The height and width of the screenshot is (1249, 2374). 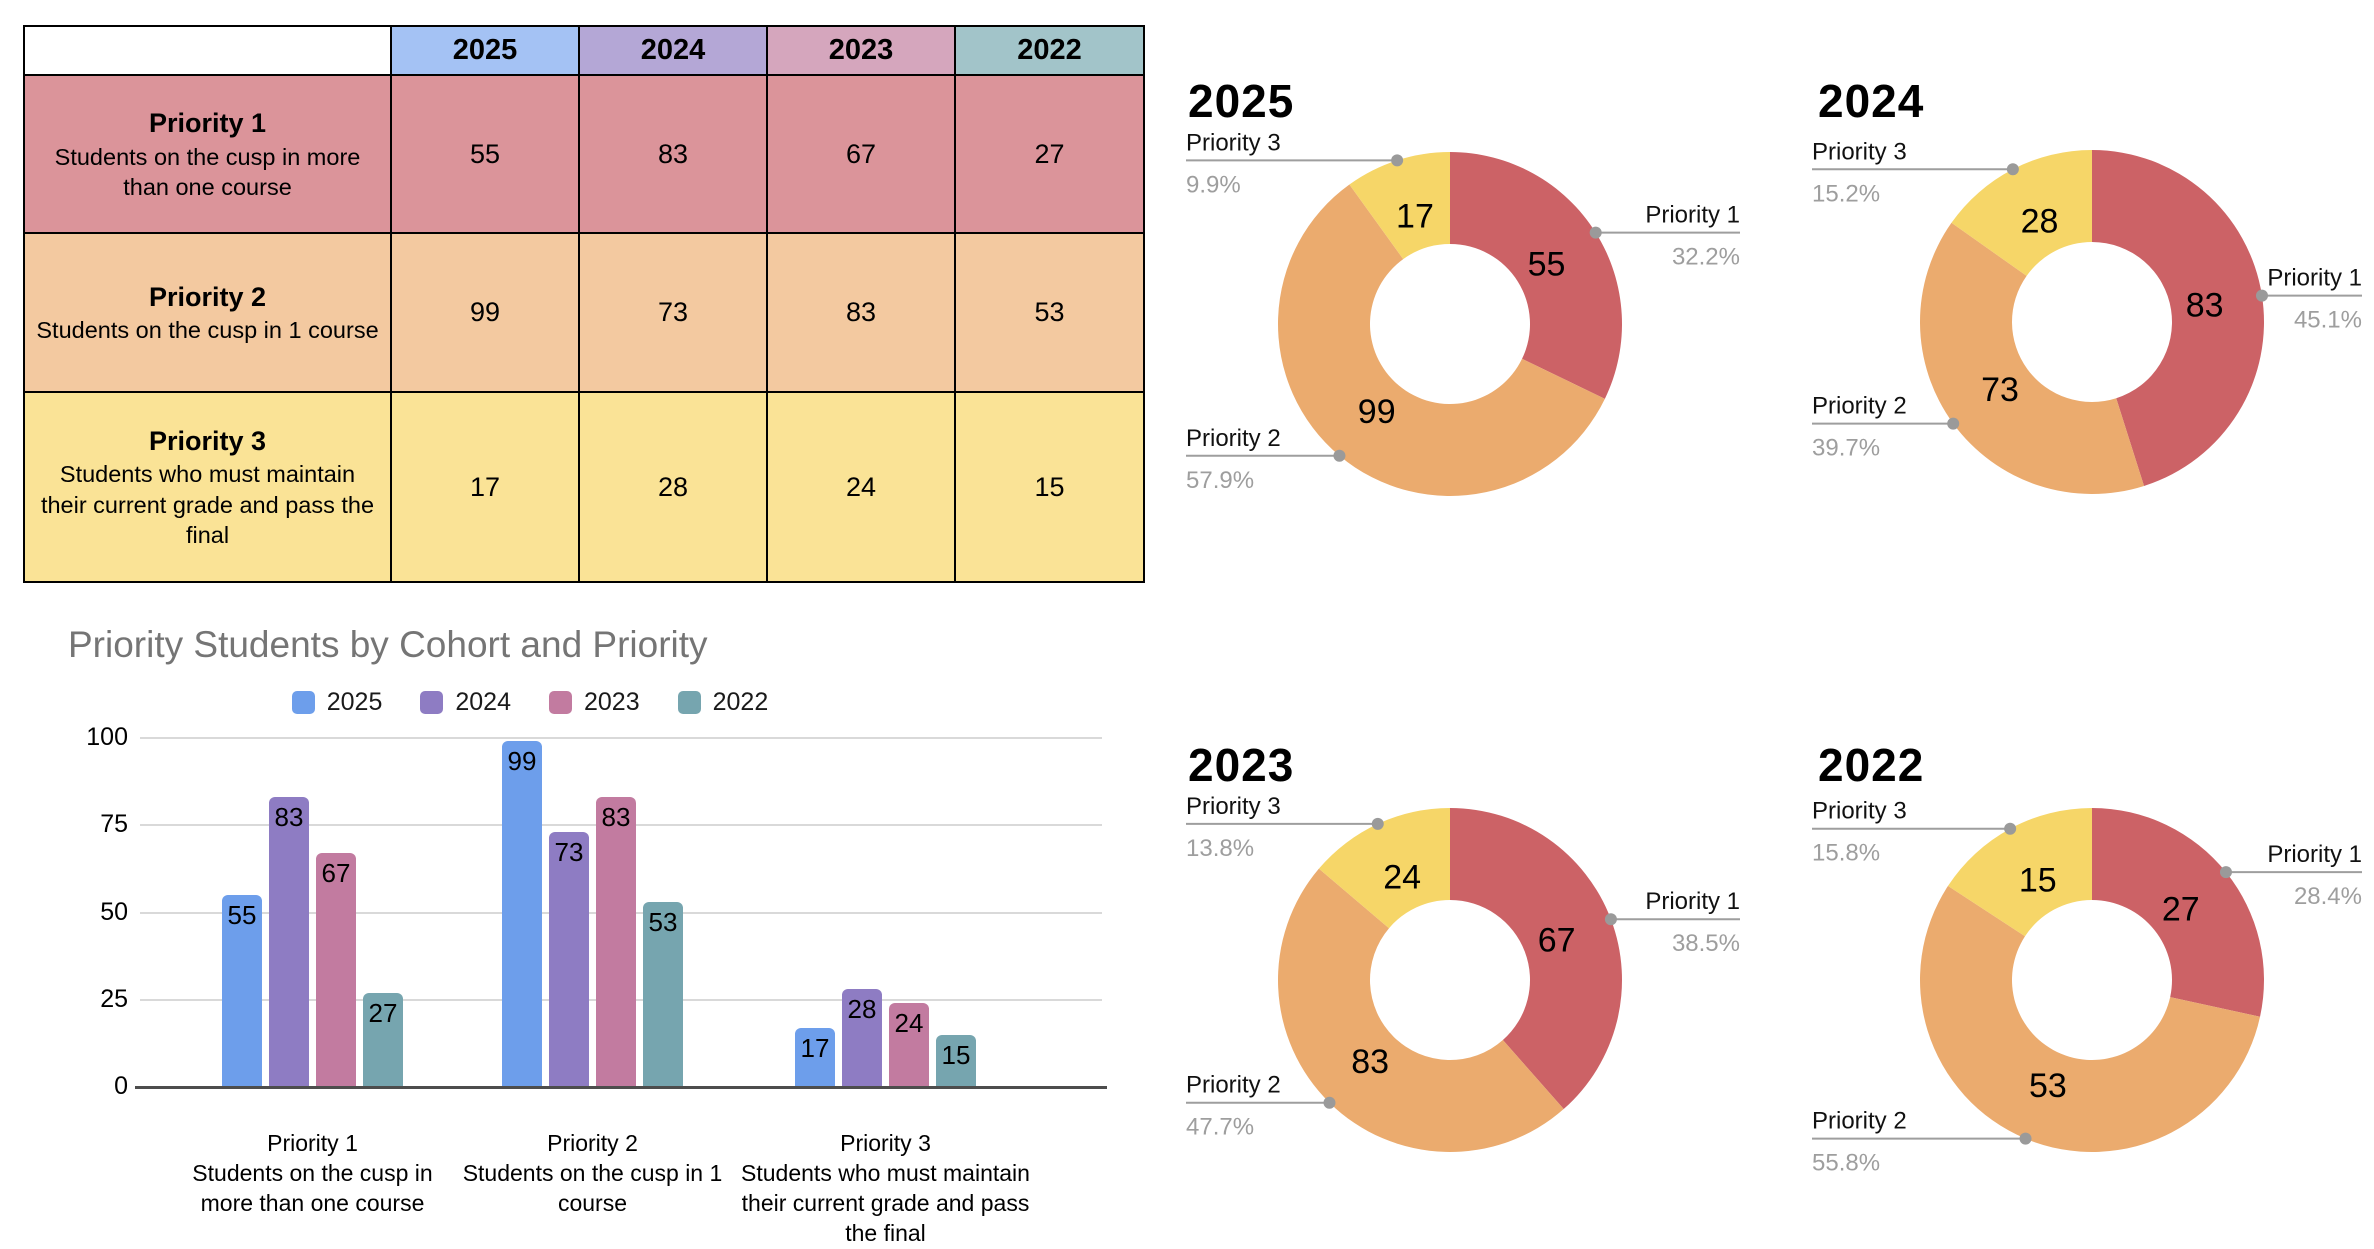 What do you see at coordinates (289, 942) in the screenshot?
I see `bar-2024-priority-1: 83` at bounding box center [289, 942].